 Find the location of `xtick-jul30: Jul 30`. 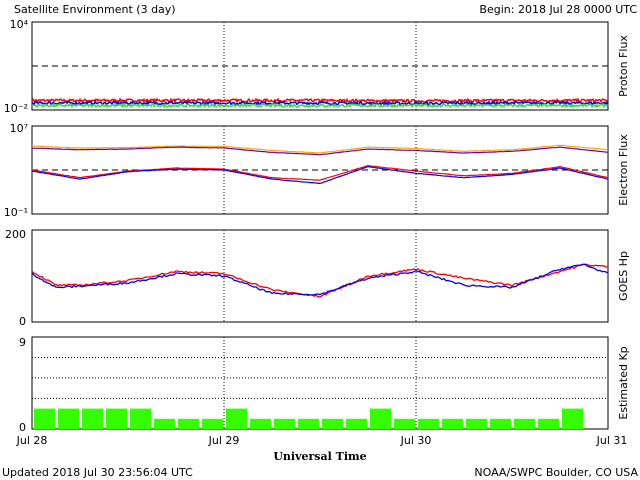

xtick-jul30: Jul 30 is located at coordinates (416, 440).